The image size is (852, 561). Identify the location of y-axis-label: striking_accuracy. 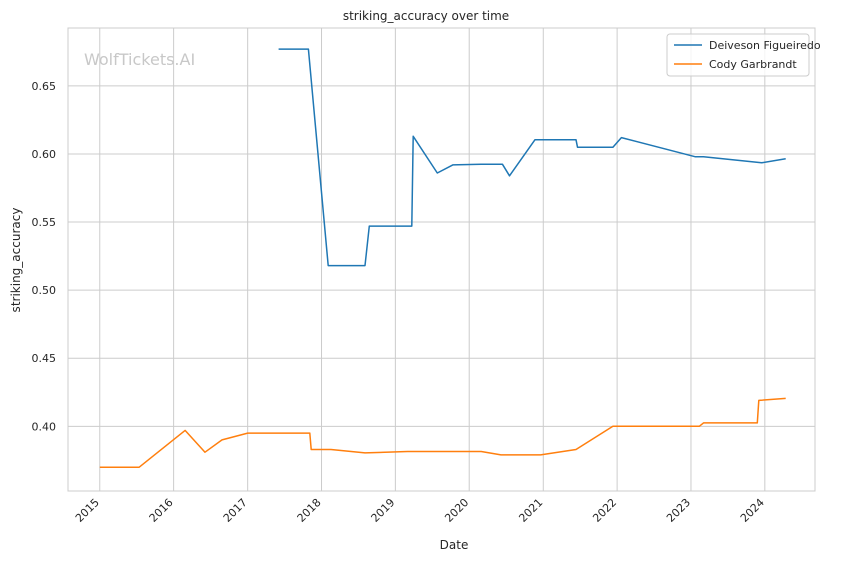
(16, 260).